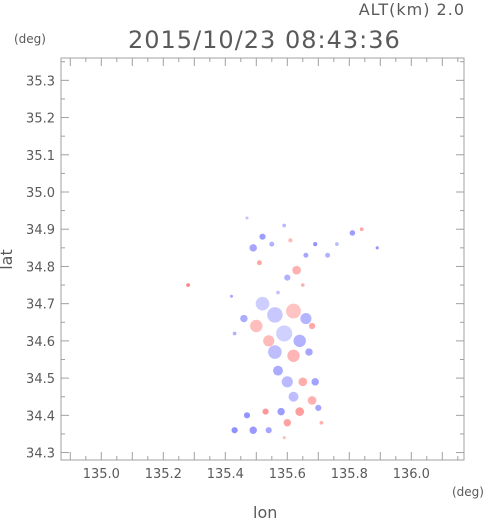 Image resolution: width=491 pixels, height=522 pixels. What do you see at coordinates (40, 81) in the screenshot?
I see `y-tick-label: 35.3` at bounding box center [40, 81].